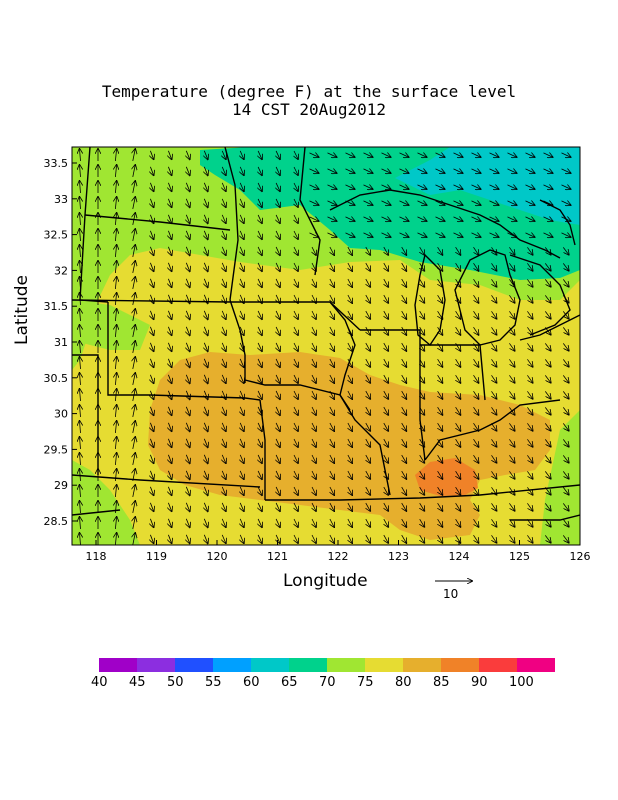 Image resolution: width=618 pixels, height=800 pixels. Describe the element at coordinates (338, 556) in the screenshot. I see `x-tick-label: 122` at that location.